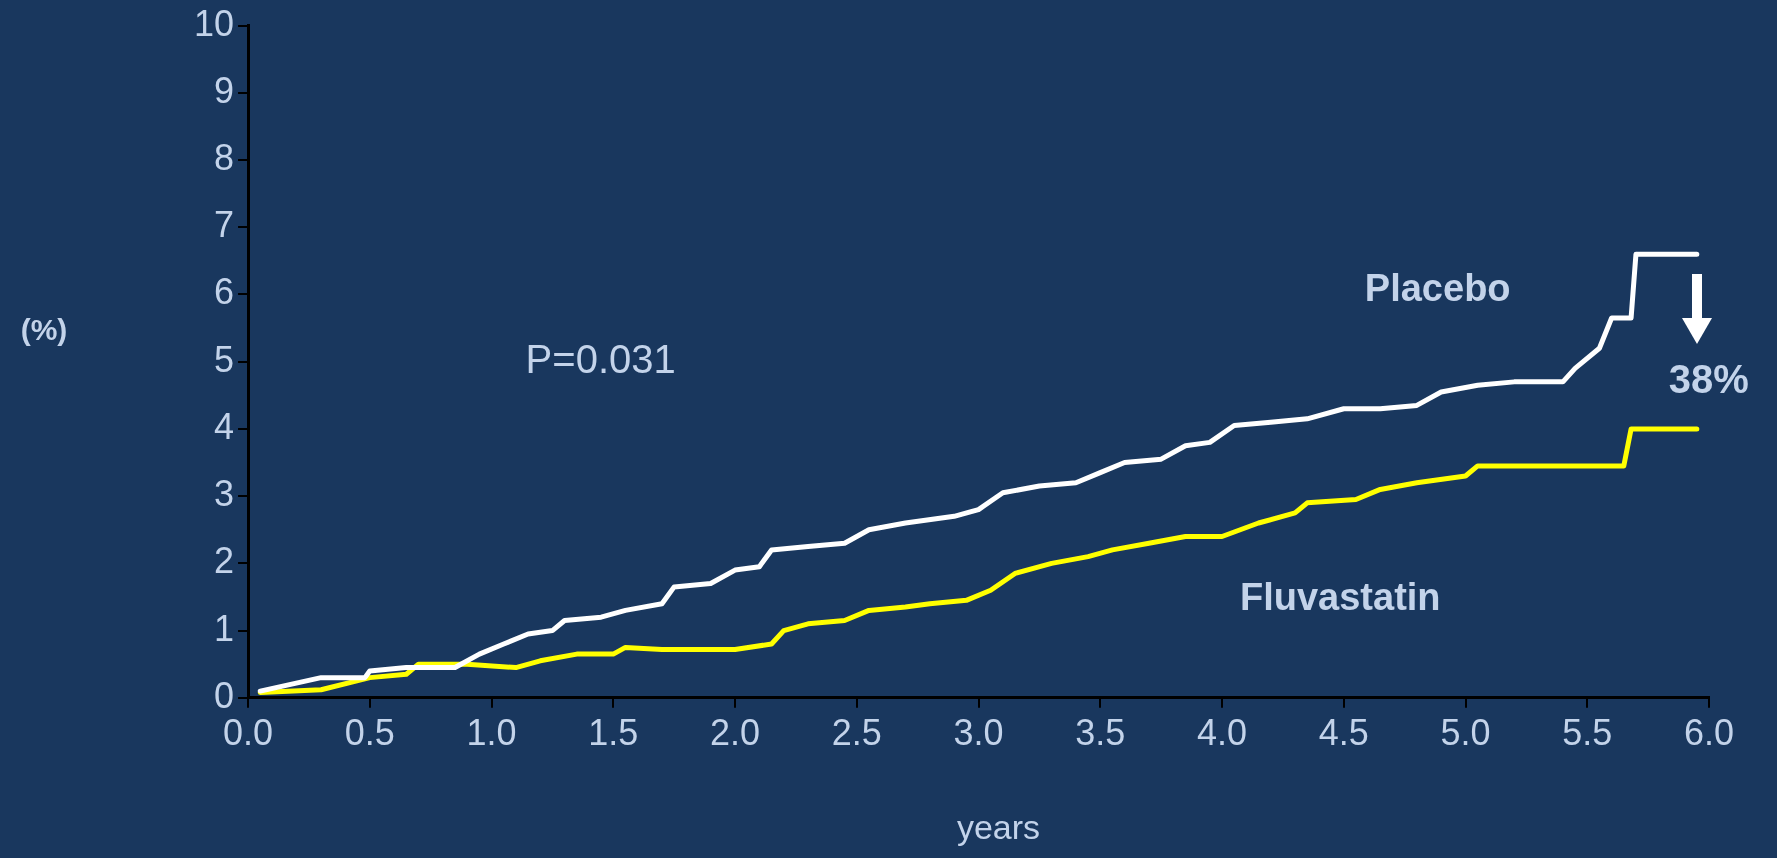 This screenshot has height=858, width=1777. Describe the element at coordinates (1587, 733) in the screenshot. I see `x-tick-label: 5.5` at that location.